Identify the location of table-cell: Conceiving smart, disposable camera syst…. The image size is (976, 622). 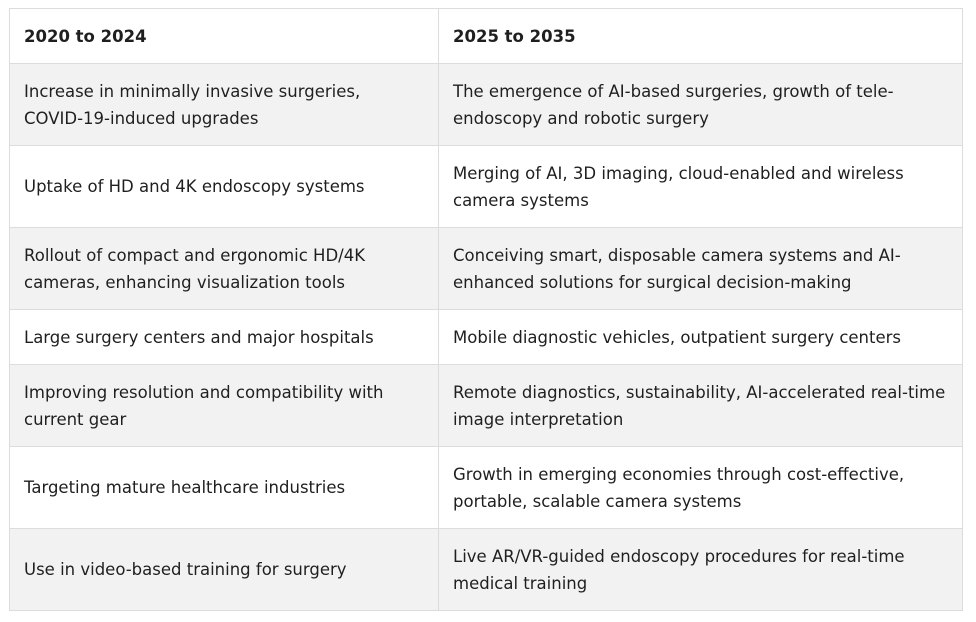
(700, 268).